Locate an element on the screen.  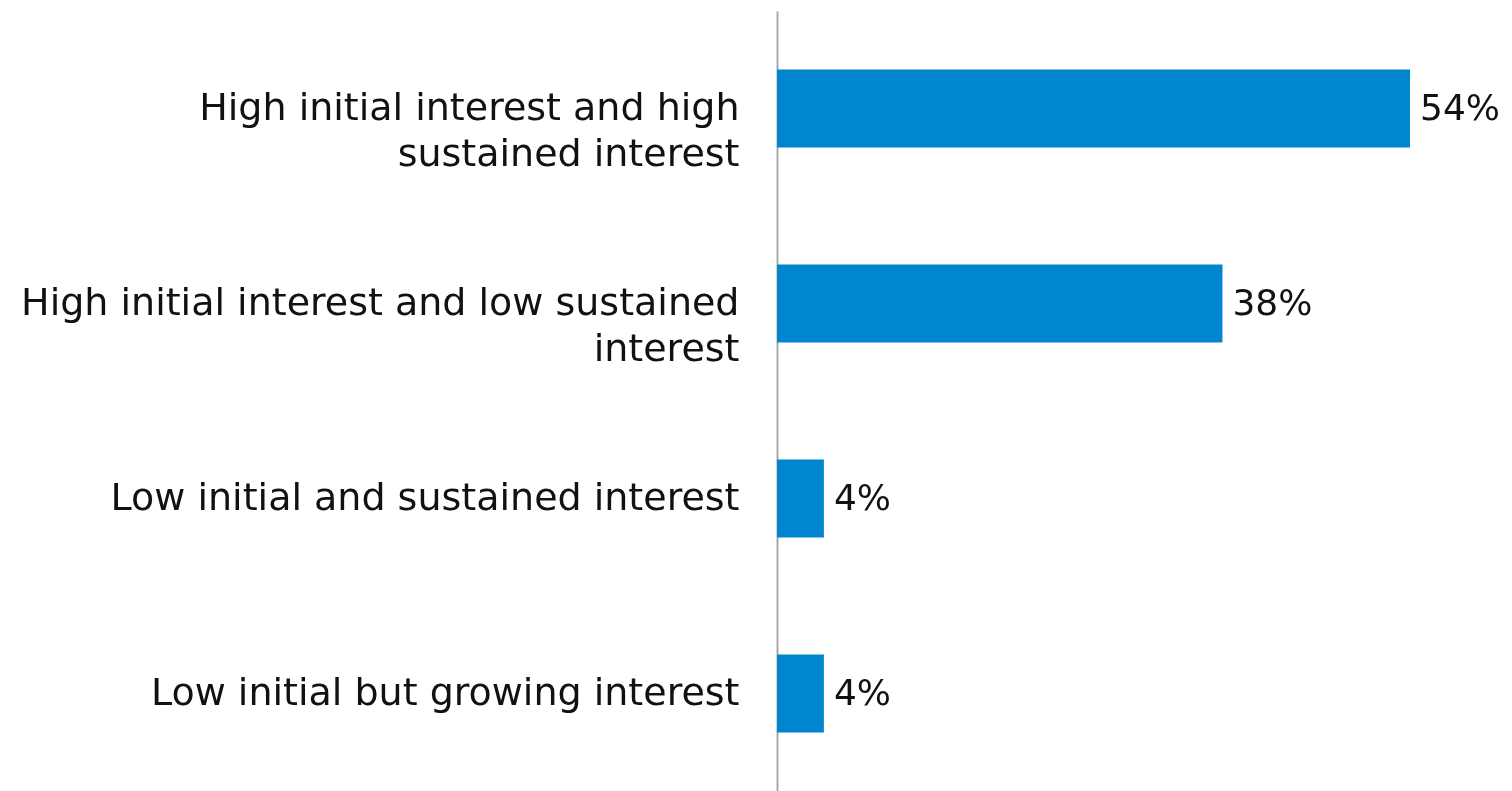
y-tick-label: Low initial but growing interest is located at coordinates (445, 691).